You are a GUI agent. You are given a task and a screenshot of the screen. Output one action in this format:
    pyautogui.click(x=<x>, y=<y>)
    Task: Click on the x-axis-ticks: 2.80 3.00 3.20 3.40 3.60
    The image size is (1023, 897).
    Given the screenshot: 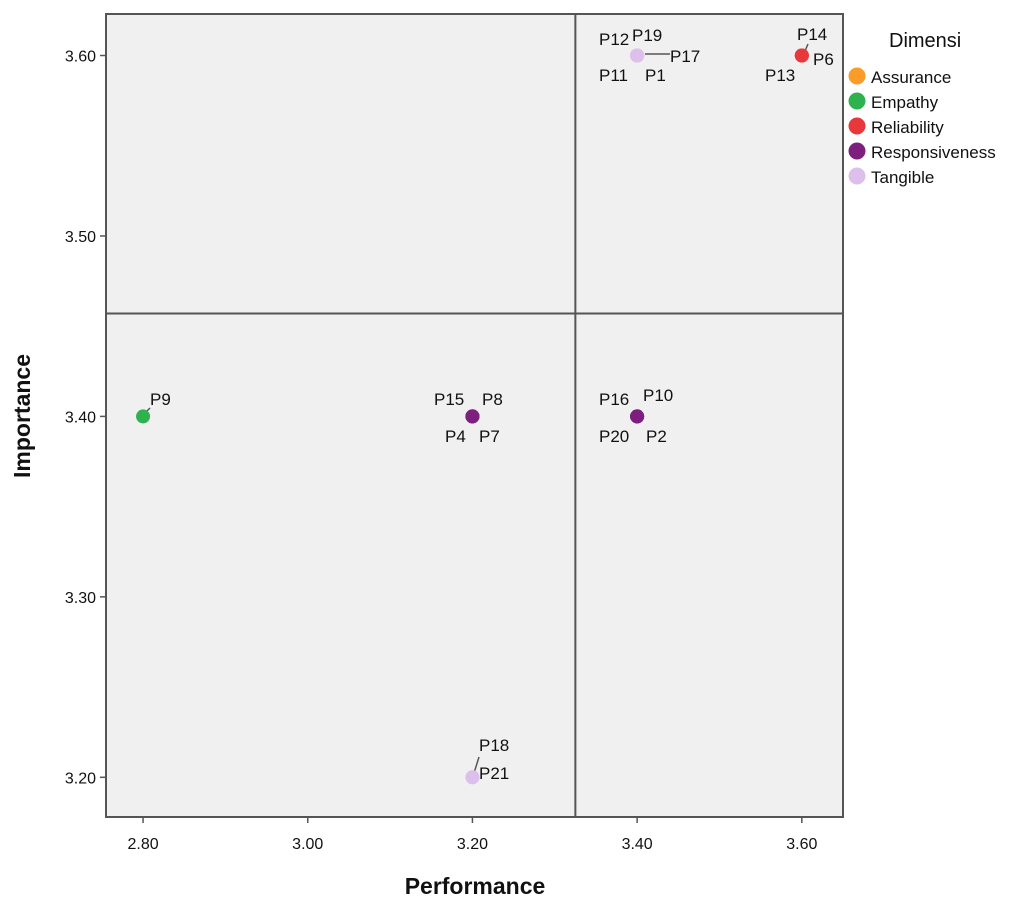 What is the action you would take?
    pyautogui.click(x=472, y=835)
    